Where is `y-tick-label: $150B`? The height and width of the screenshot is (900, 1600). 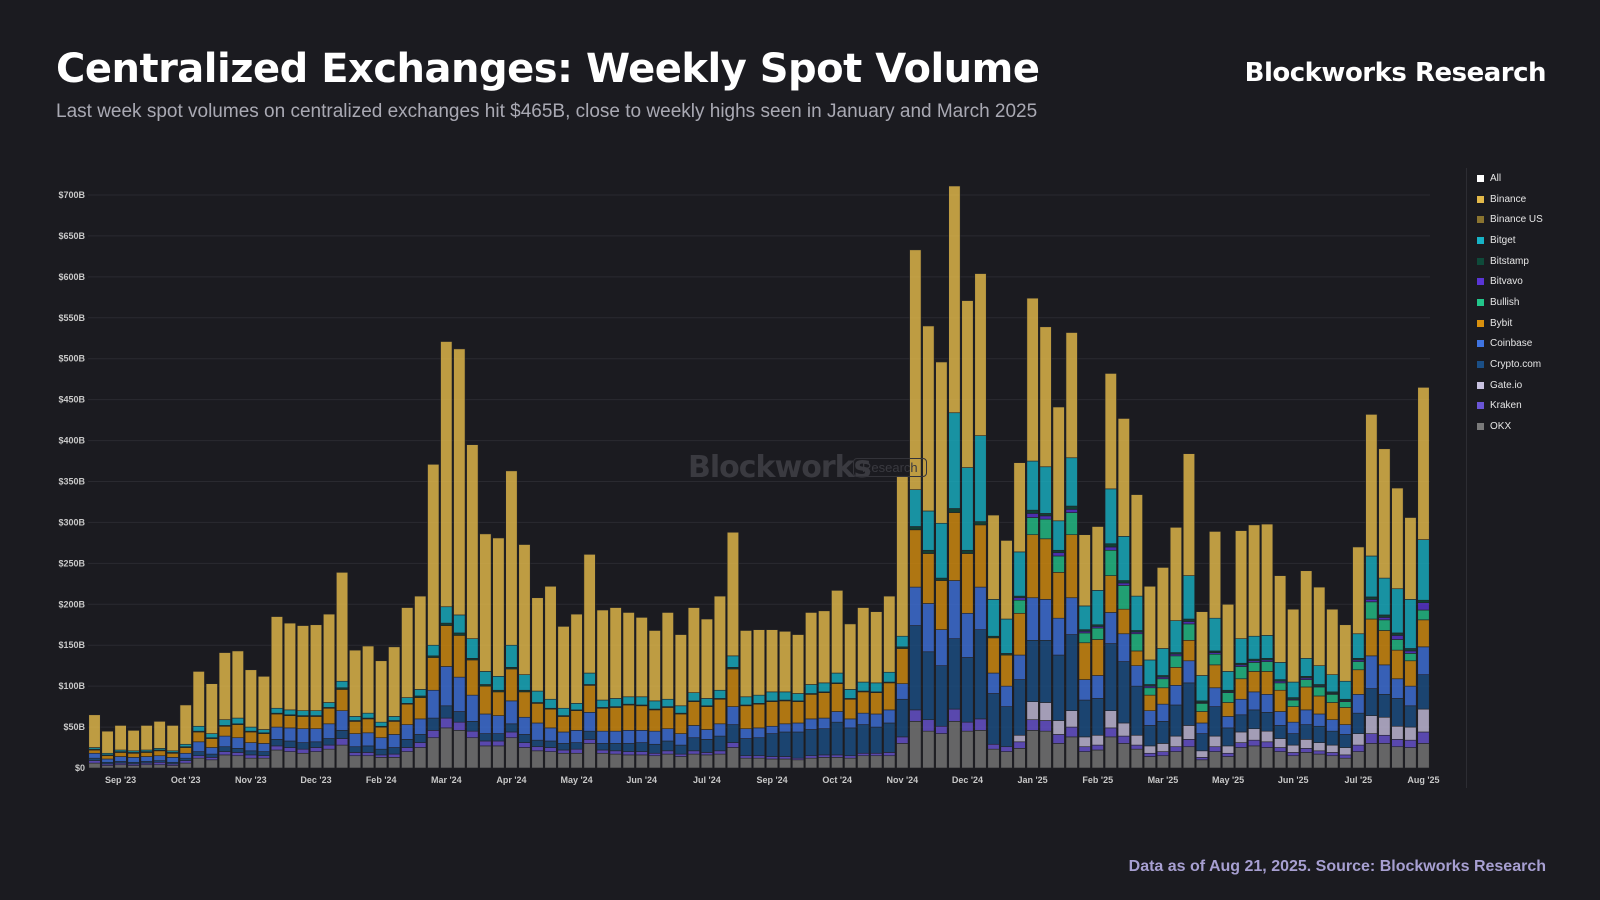 y-tick-label: $150B is located at coordinates (71, 645).